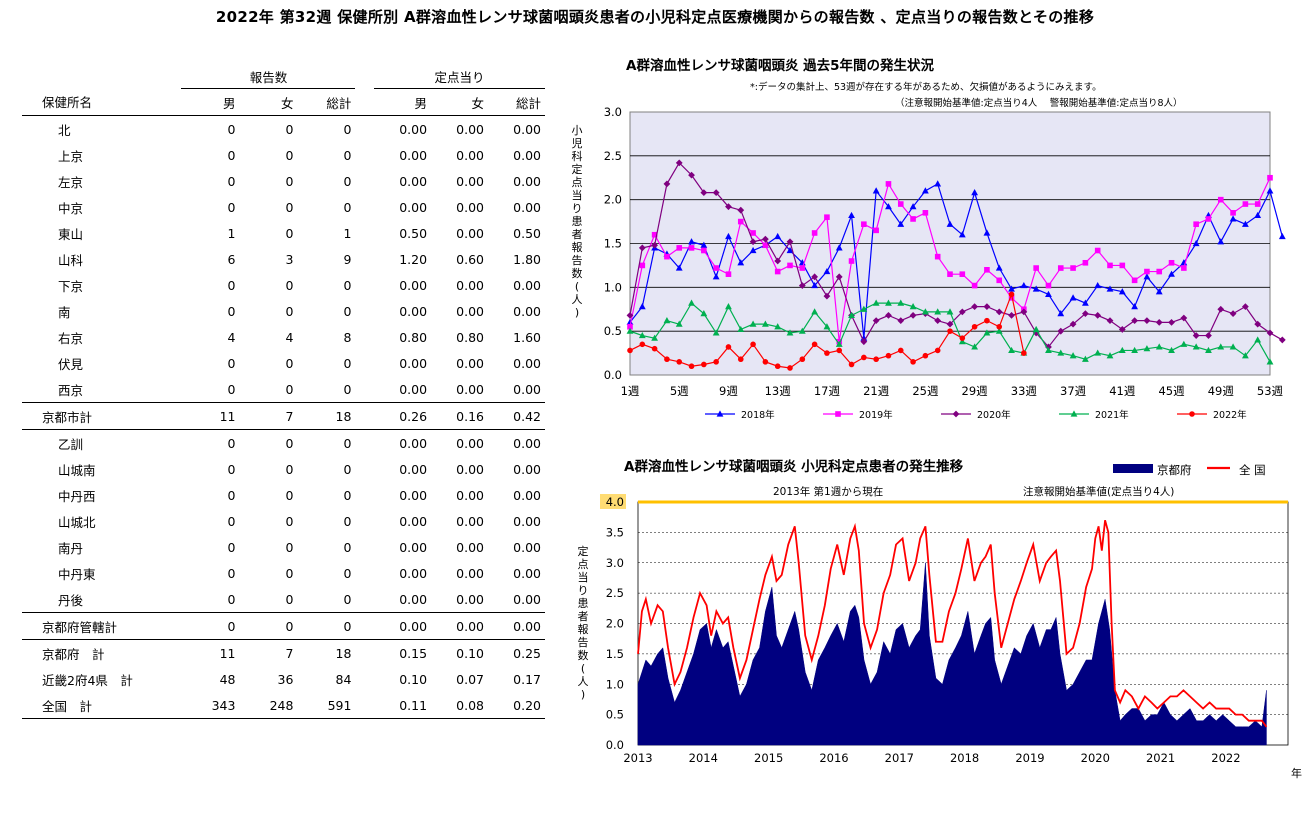 Image resolution: width=1310 pixels, height=821 pixels. I want to click on row-value-male-rate: 0.15, so click(403, 652).